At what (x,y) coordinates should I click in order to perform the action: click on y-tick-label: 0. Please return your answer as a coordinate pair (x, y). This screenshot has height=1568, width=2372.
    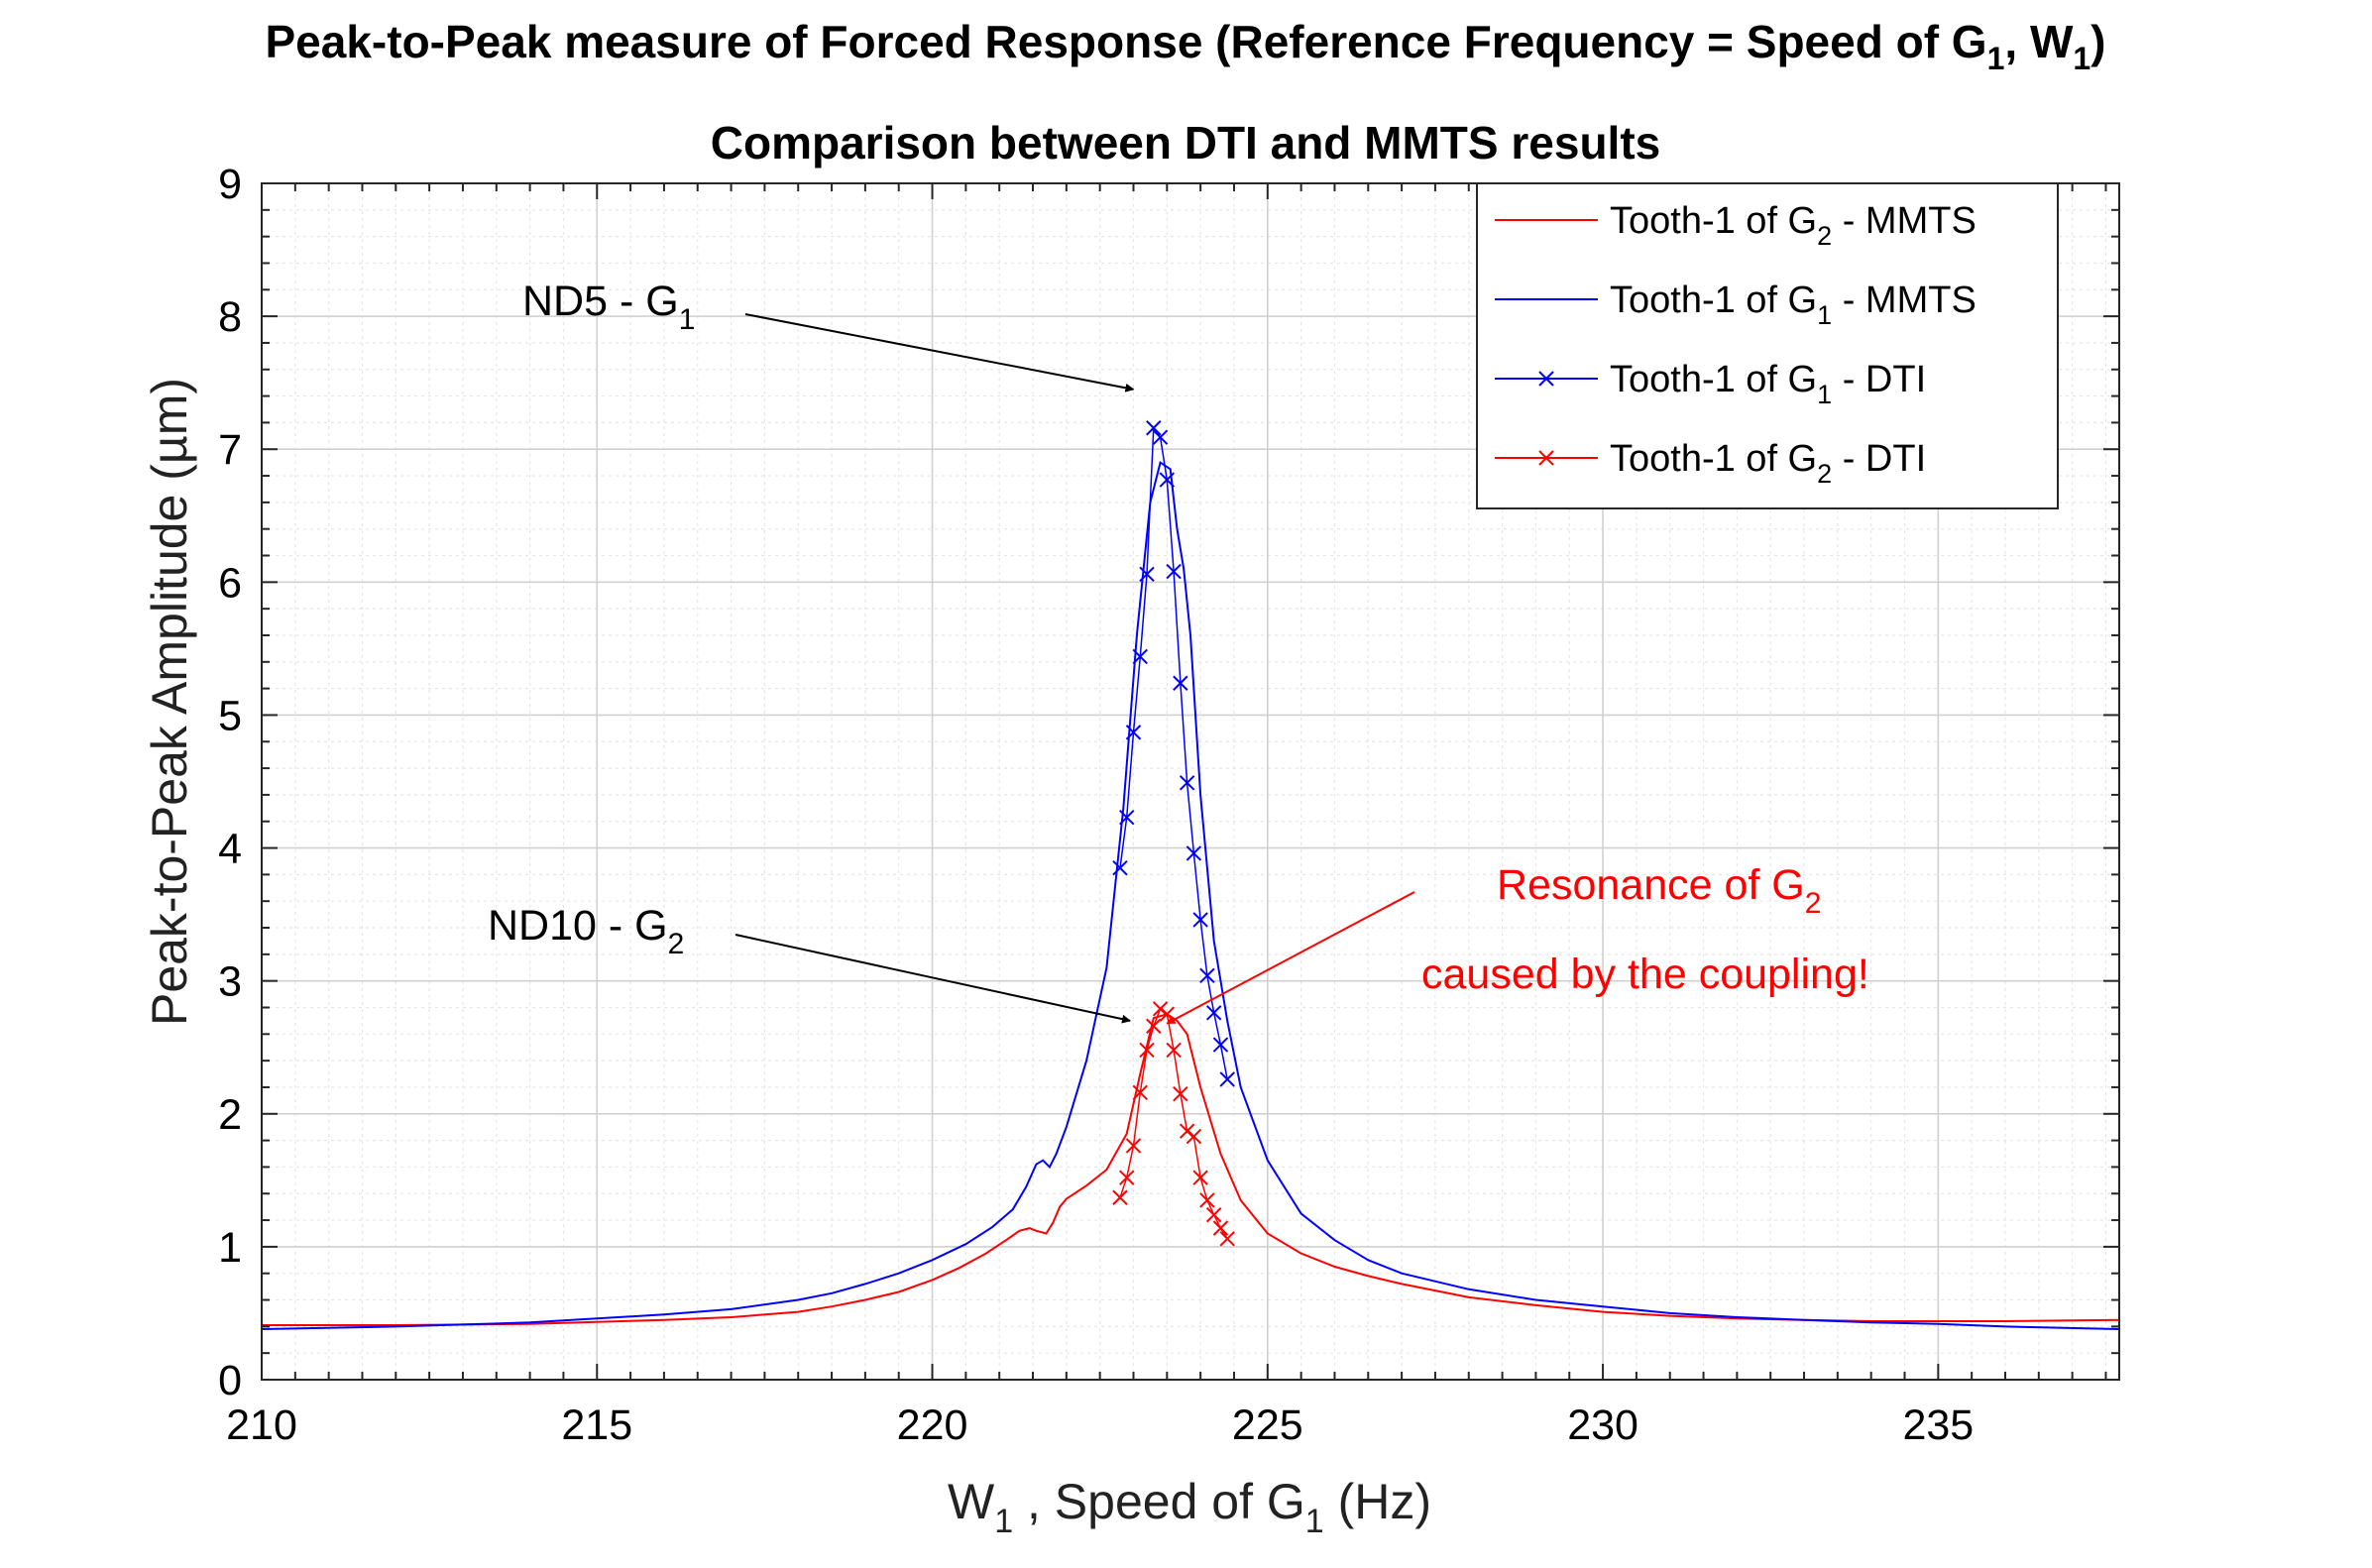
    Looking at the image, I should click on (230, 1380).